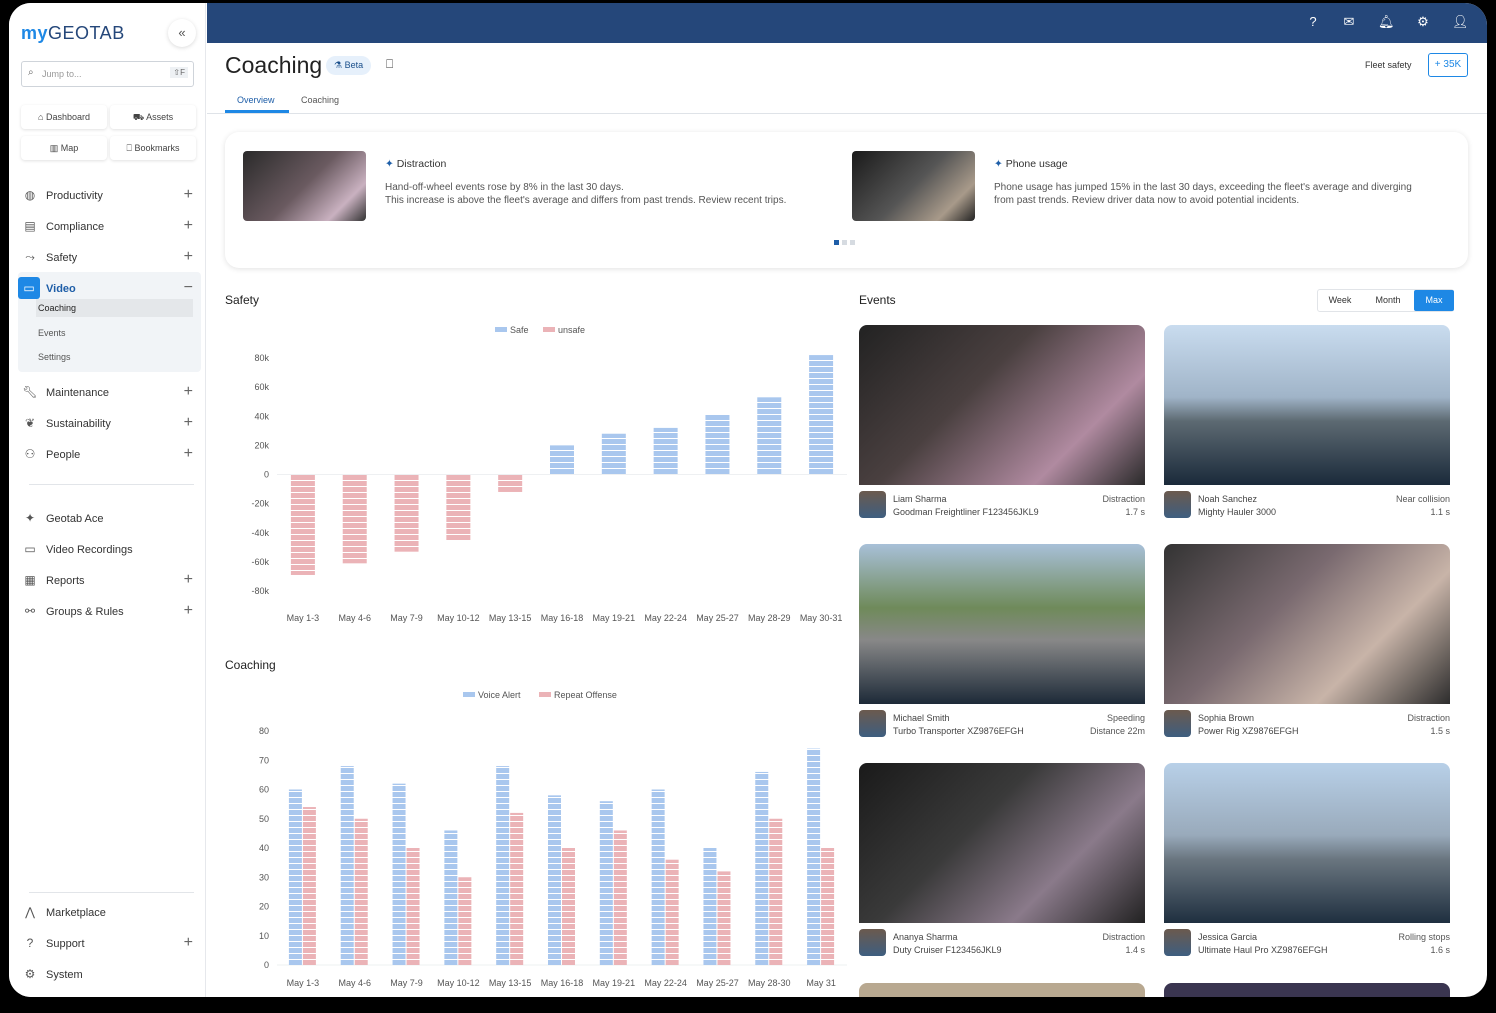  What do you see at coordinates (1460, 21) in the screenshot?
I see `user-icon: 👤︎` at bounding box center [1460, 21].